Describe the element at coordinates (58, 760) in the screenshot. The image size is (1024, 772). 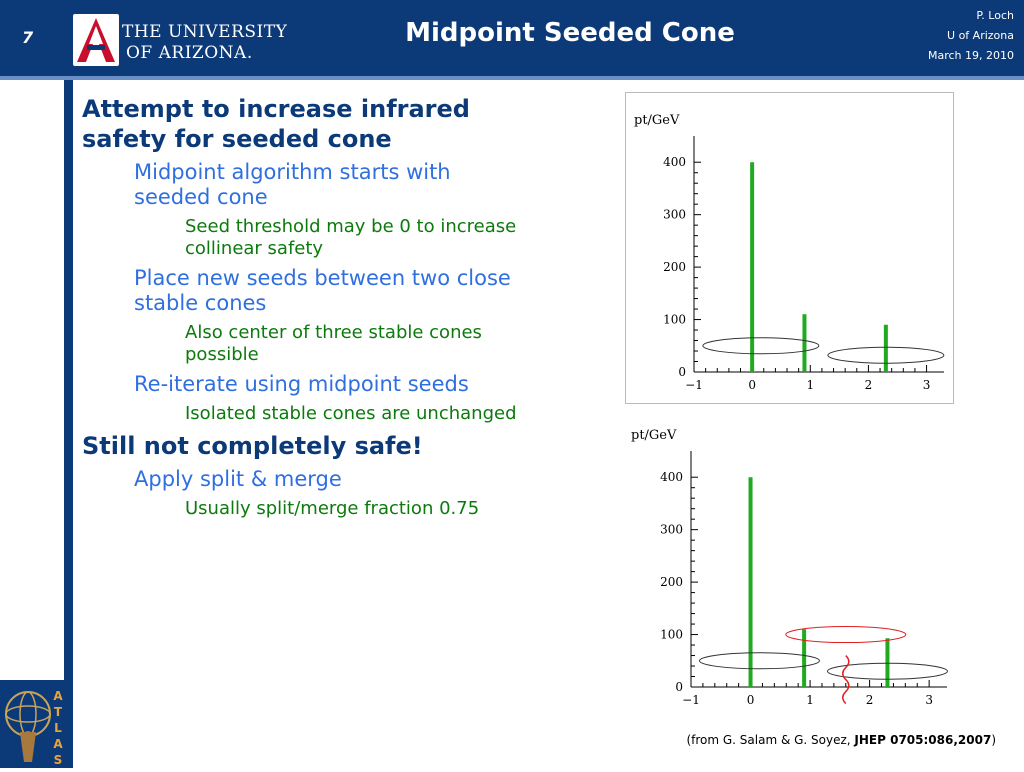
I see `atlas-letter: S` at that location.